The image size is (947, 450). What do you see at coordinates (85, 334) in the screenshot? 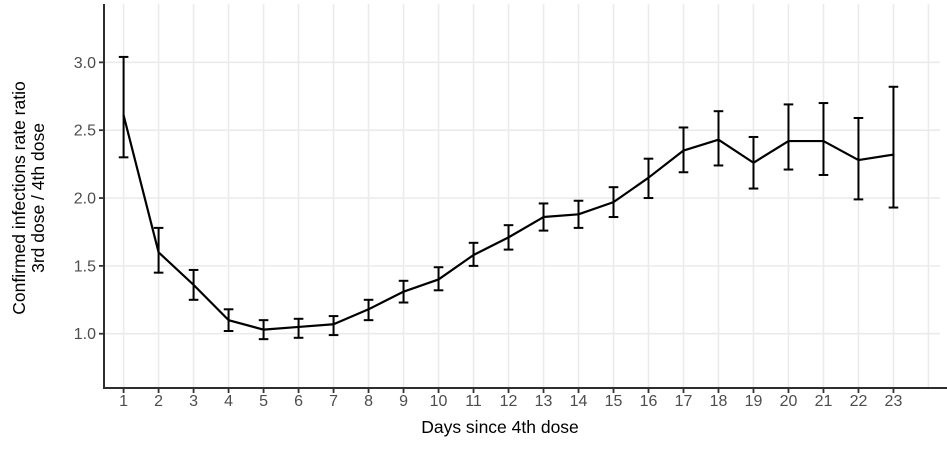
I see `y-tick-label: 1.0` at bounding box center [85, 334].